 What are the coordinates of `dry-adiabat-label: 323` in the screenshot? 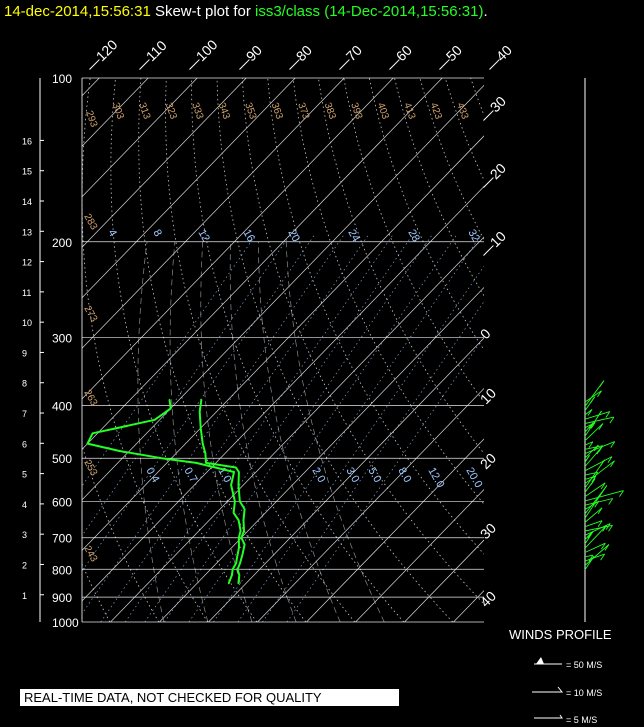 It's located at (171, 111).